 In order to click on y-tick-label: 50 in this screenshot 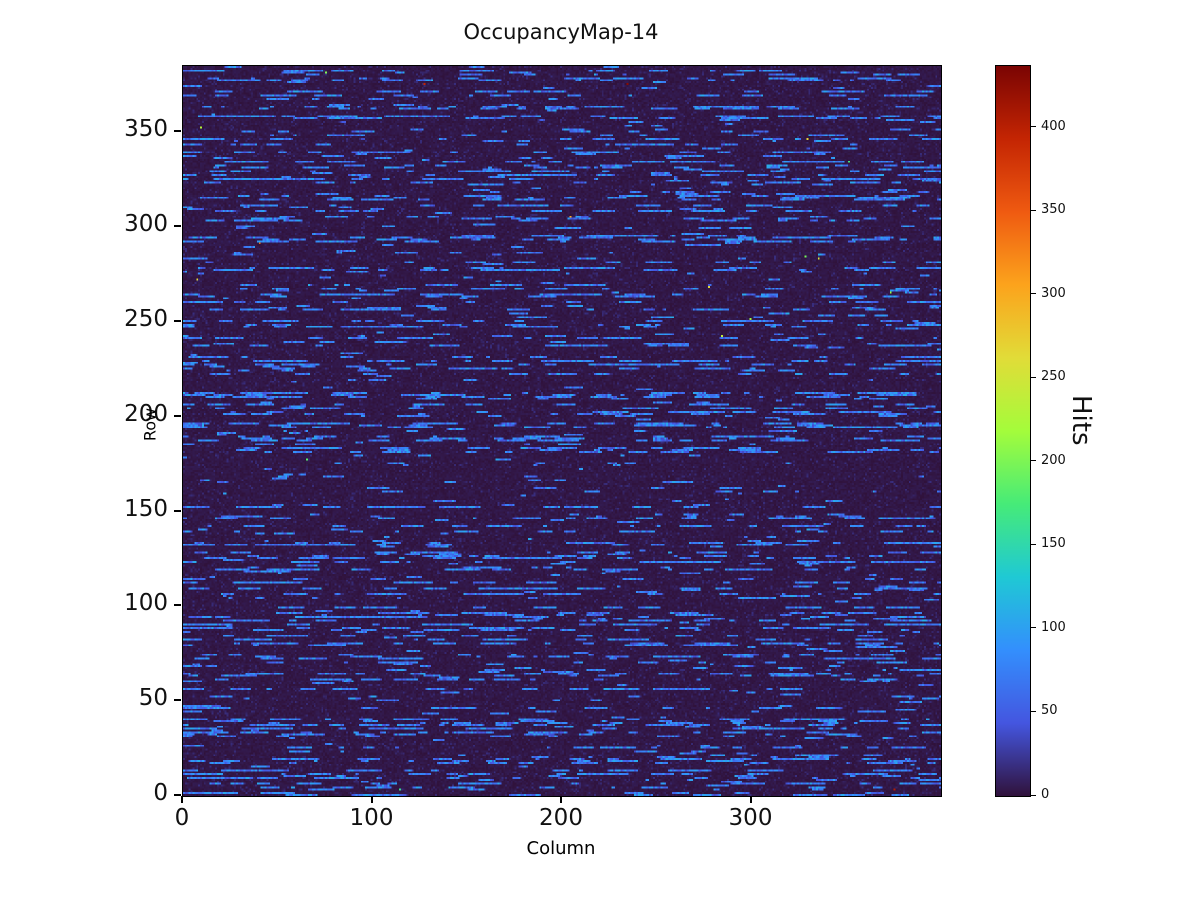, I will do `click(153, 698)`.